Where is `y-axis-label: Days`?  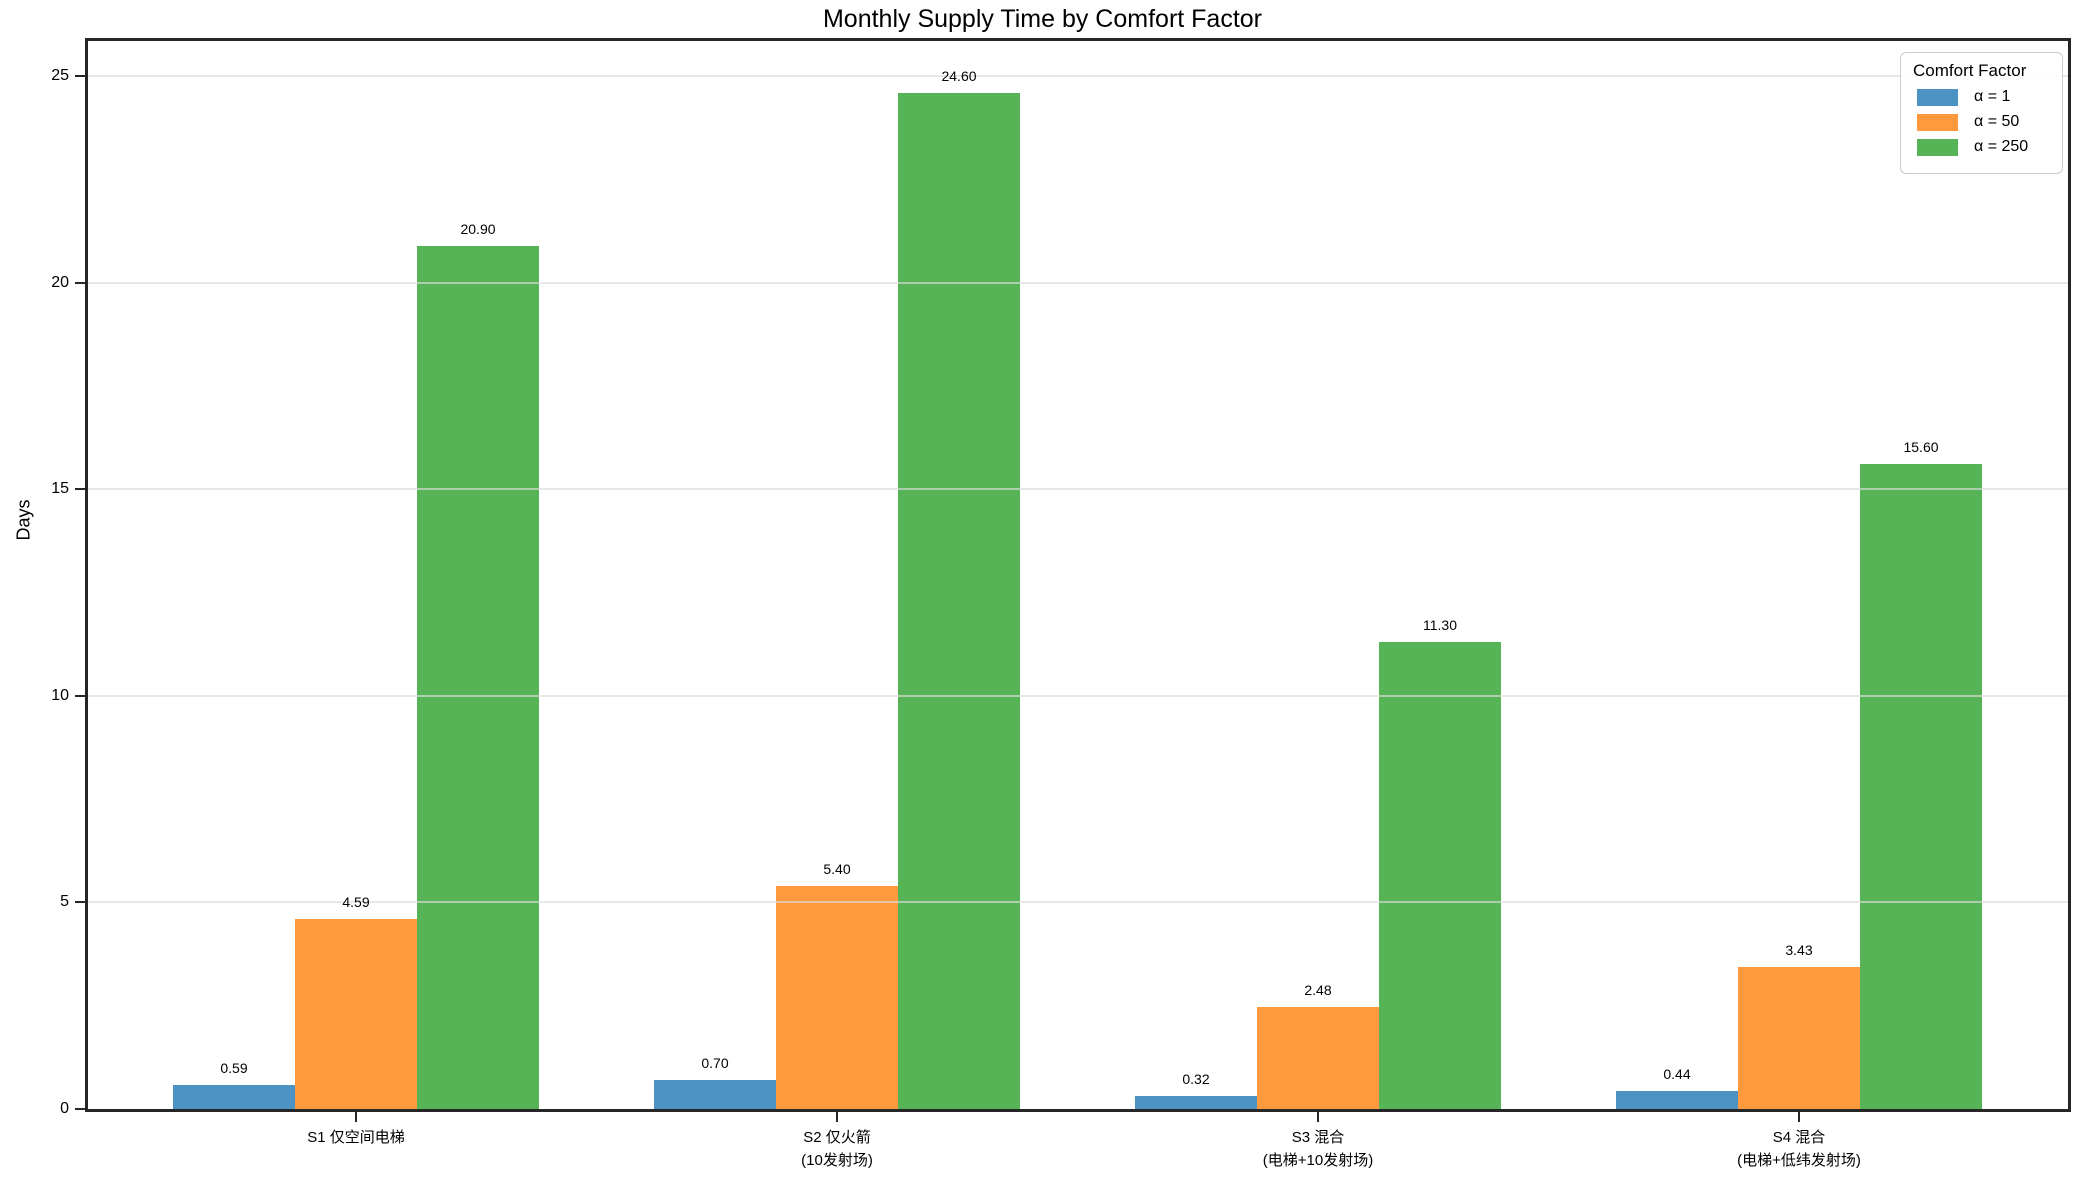 y-axis-label: Days is located at coordinates (23, 520).